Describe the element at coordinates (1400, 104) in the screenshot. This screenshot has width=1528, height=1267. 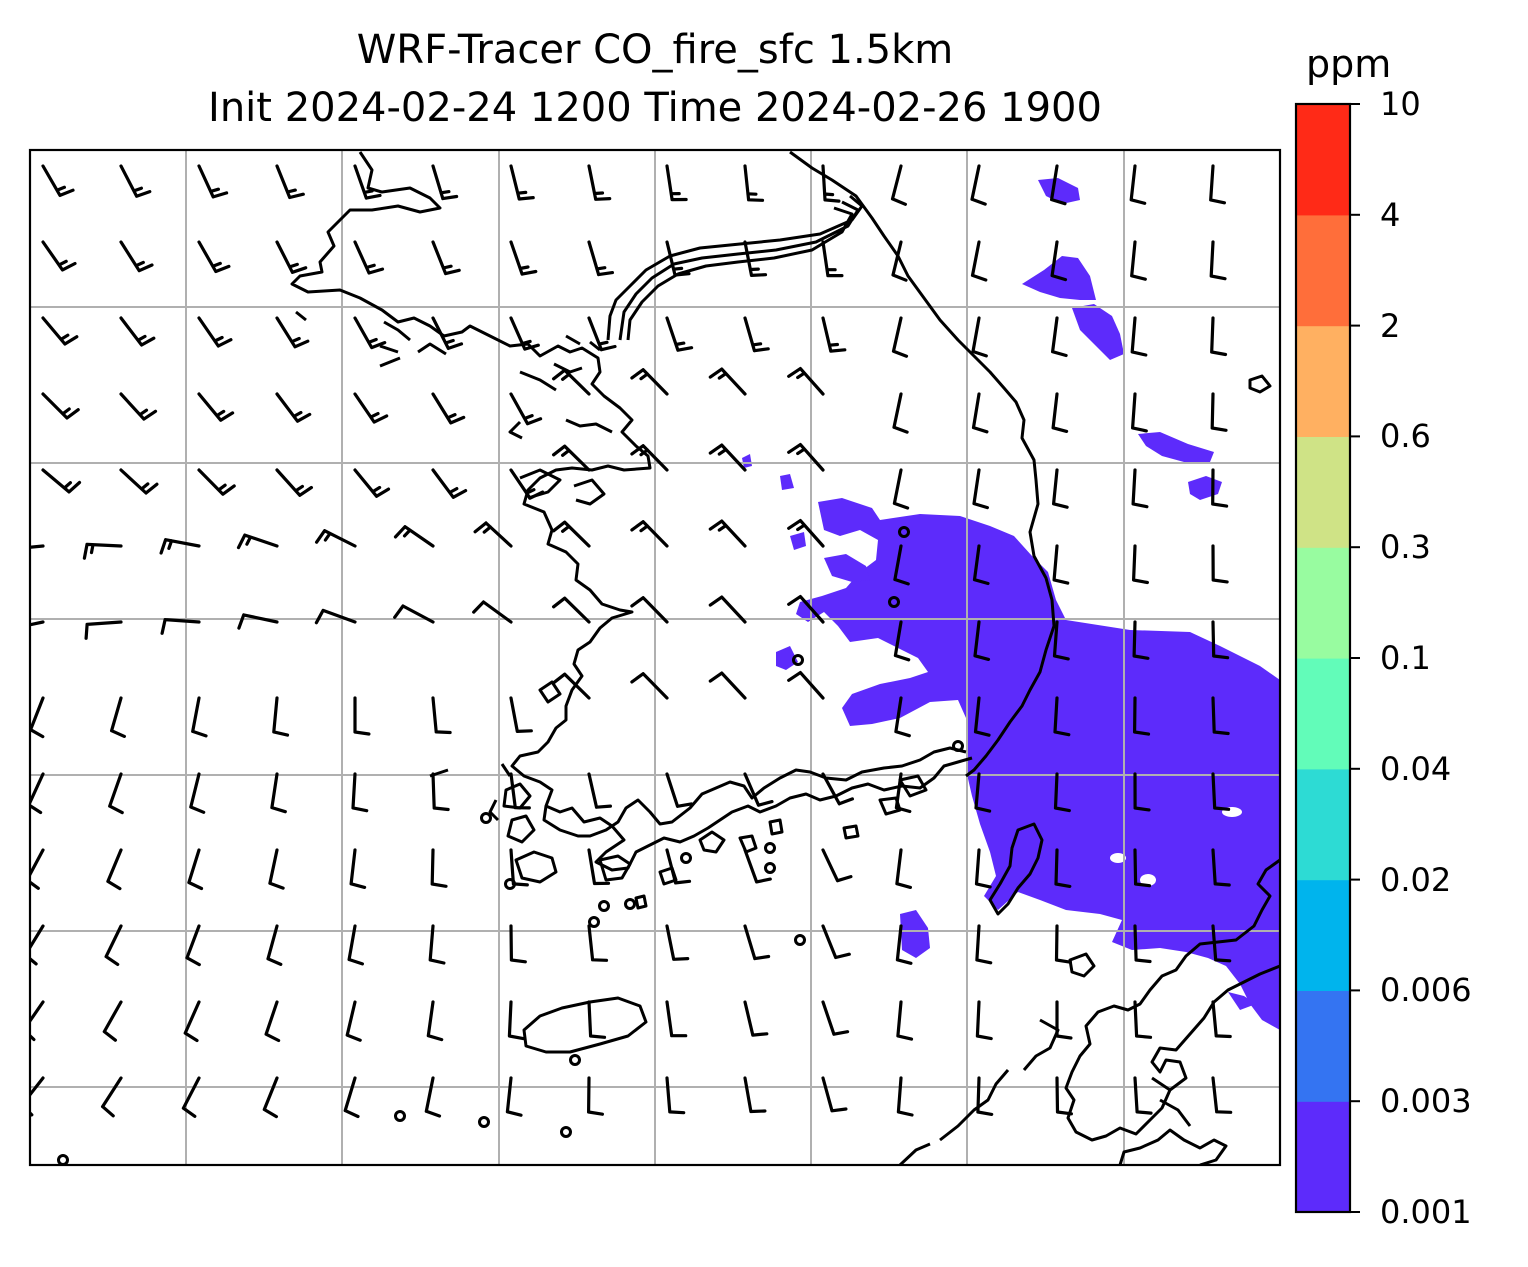
I see `colorbar-tick-label-10: 10` at that location.